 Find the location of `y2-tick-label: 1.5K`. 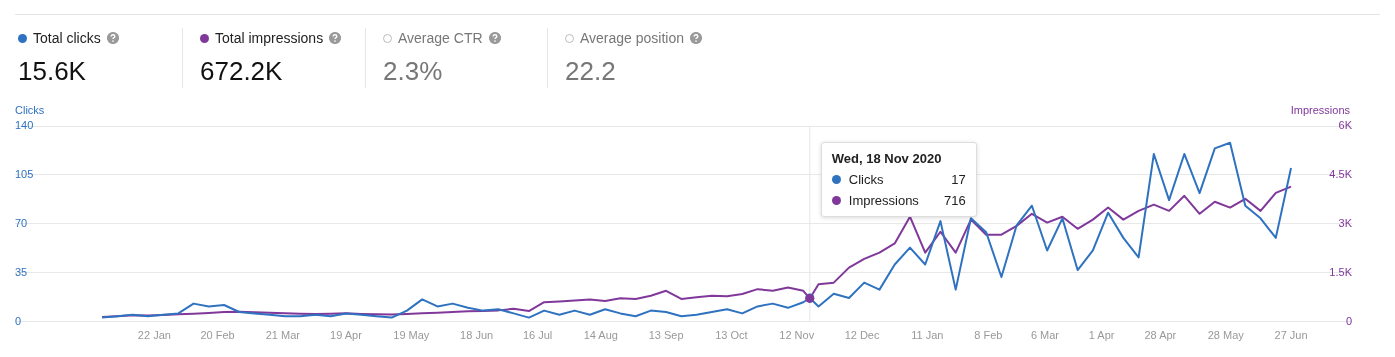

y2-tick-label: 1.5K is located at coordinates (1341, 271).